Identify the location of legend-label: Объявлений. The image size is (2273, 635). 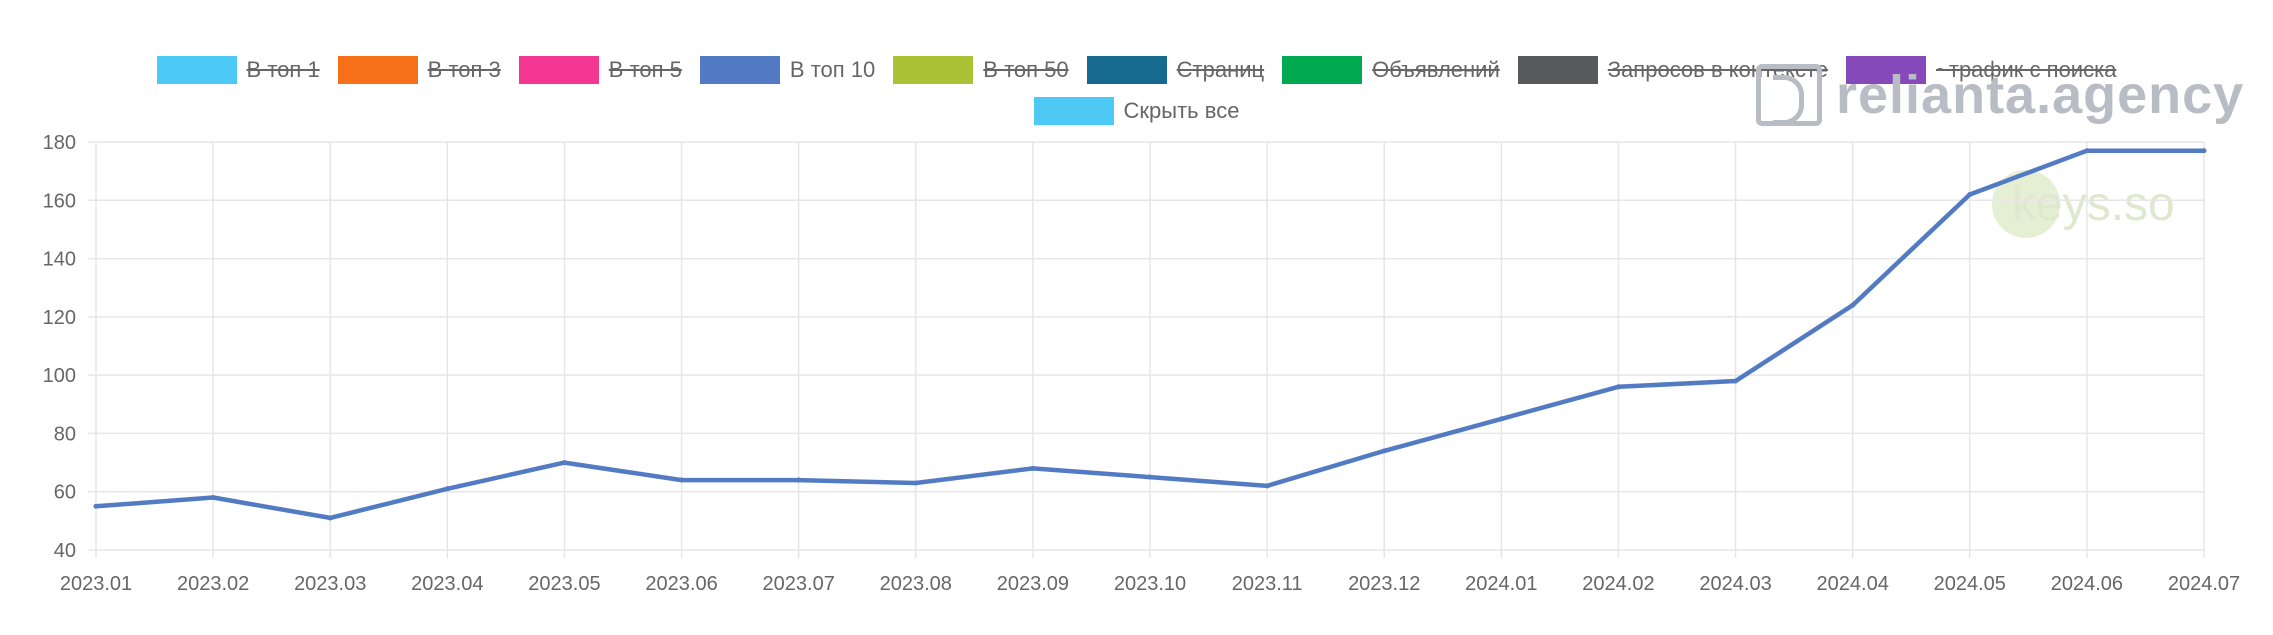
(1436, 69).